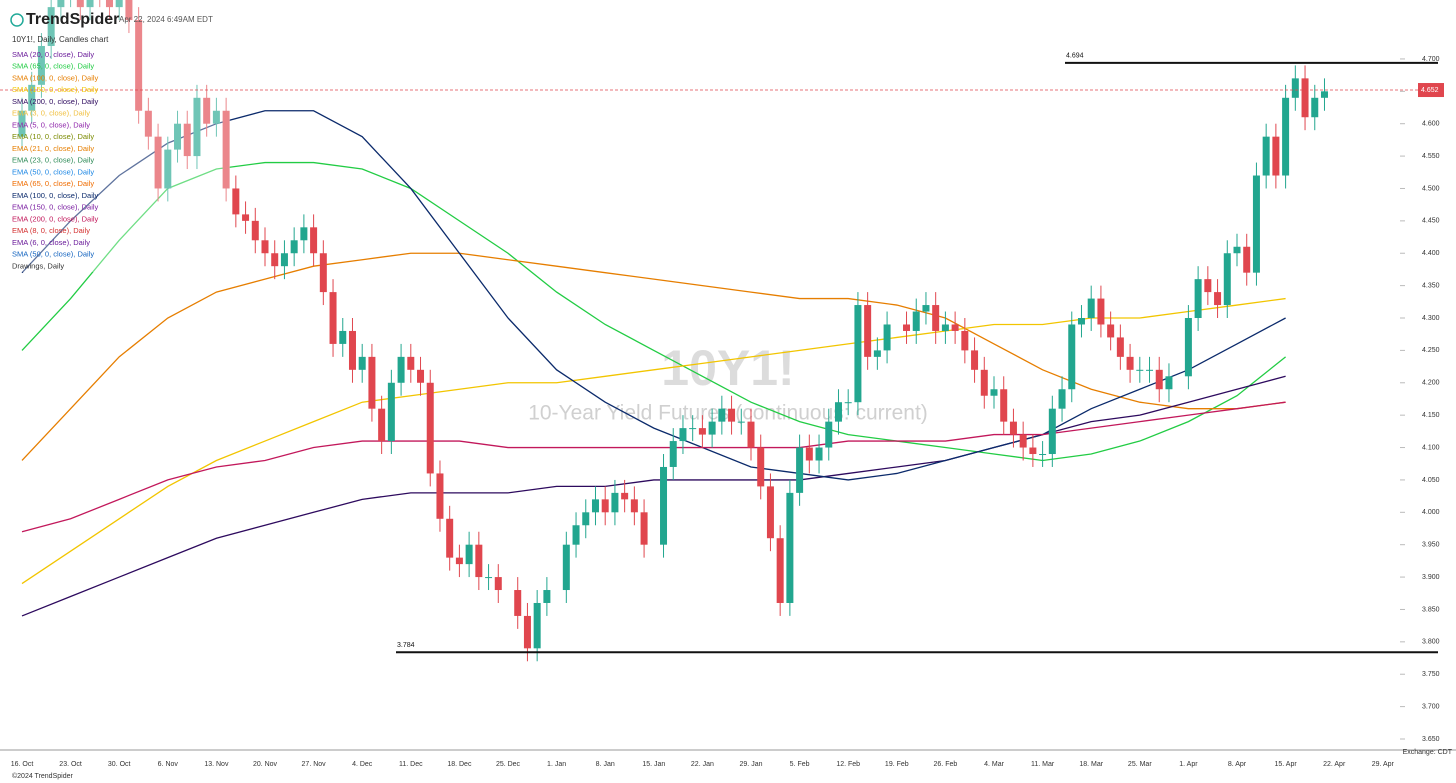 The width and height of the screenshot is (1456, 783). What do you see at coordinates (22, 764) in the screenshot?
I see `x-tick-label: 16. Oct` at bounding box center [22, 764].